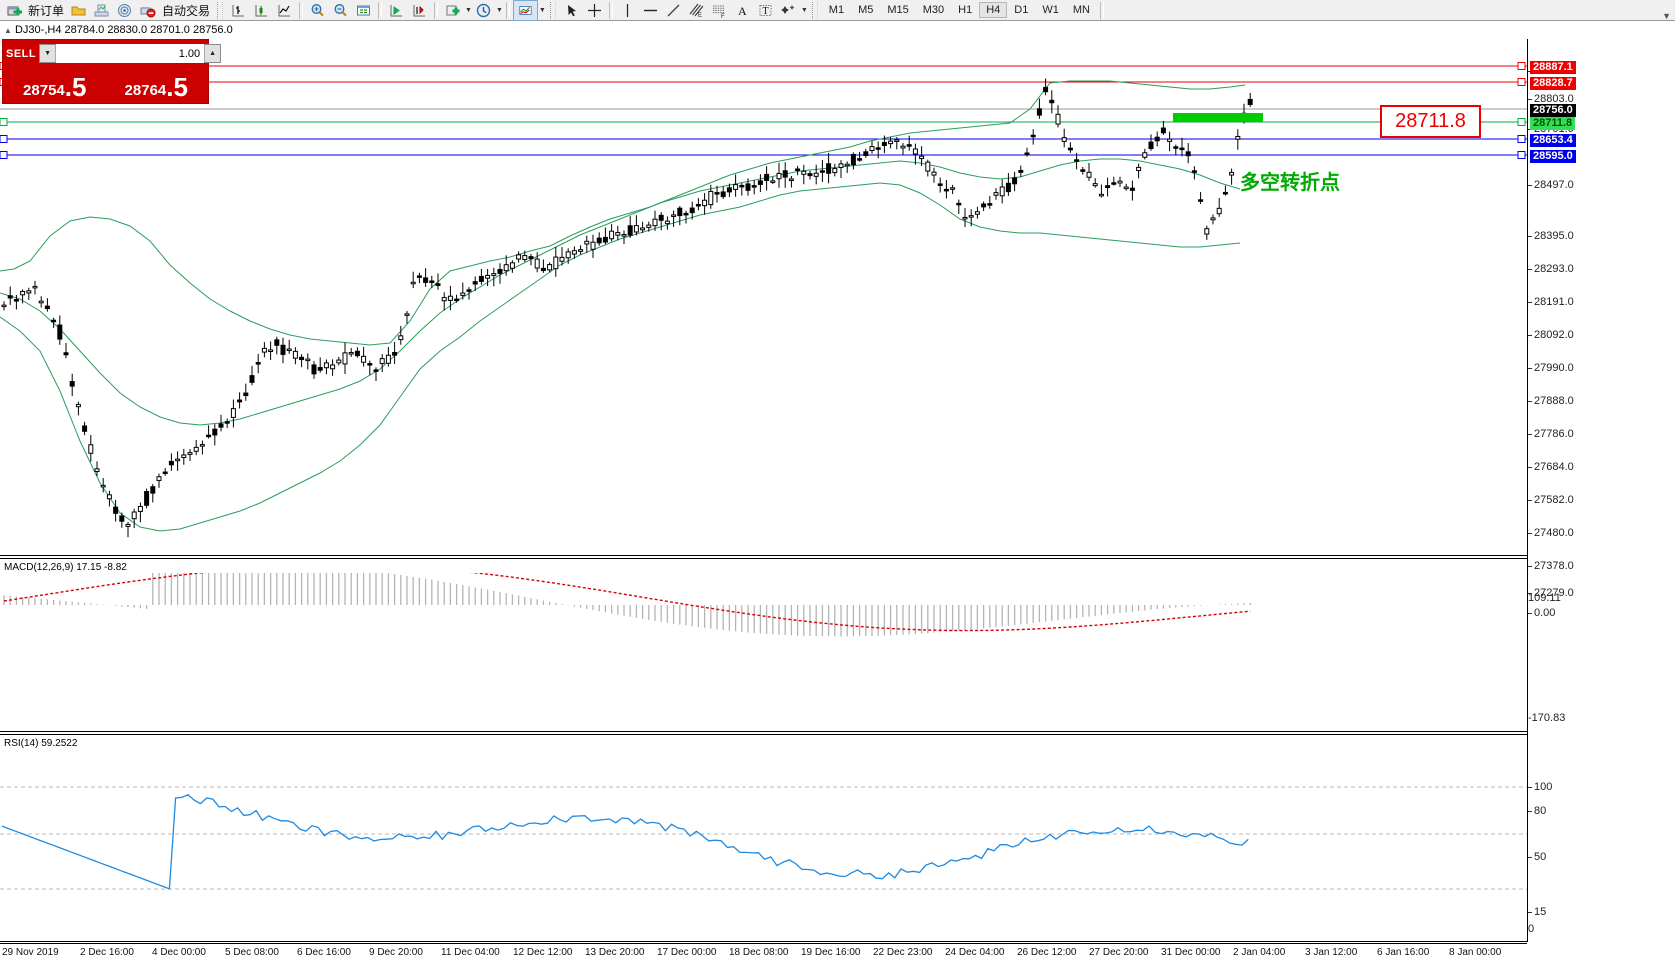 This screenshot has height=964, width=1675. I want to click on buy-button: BUY, so click(236, 53).